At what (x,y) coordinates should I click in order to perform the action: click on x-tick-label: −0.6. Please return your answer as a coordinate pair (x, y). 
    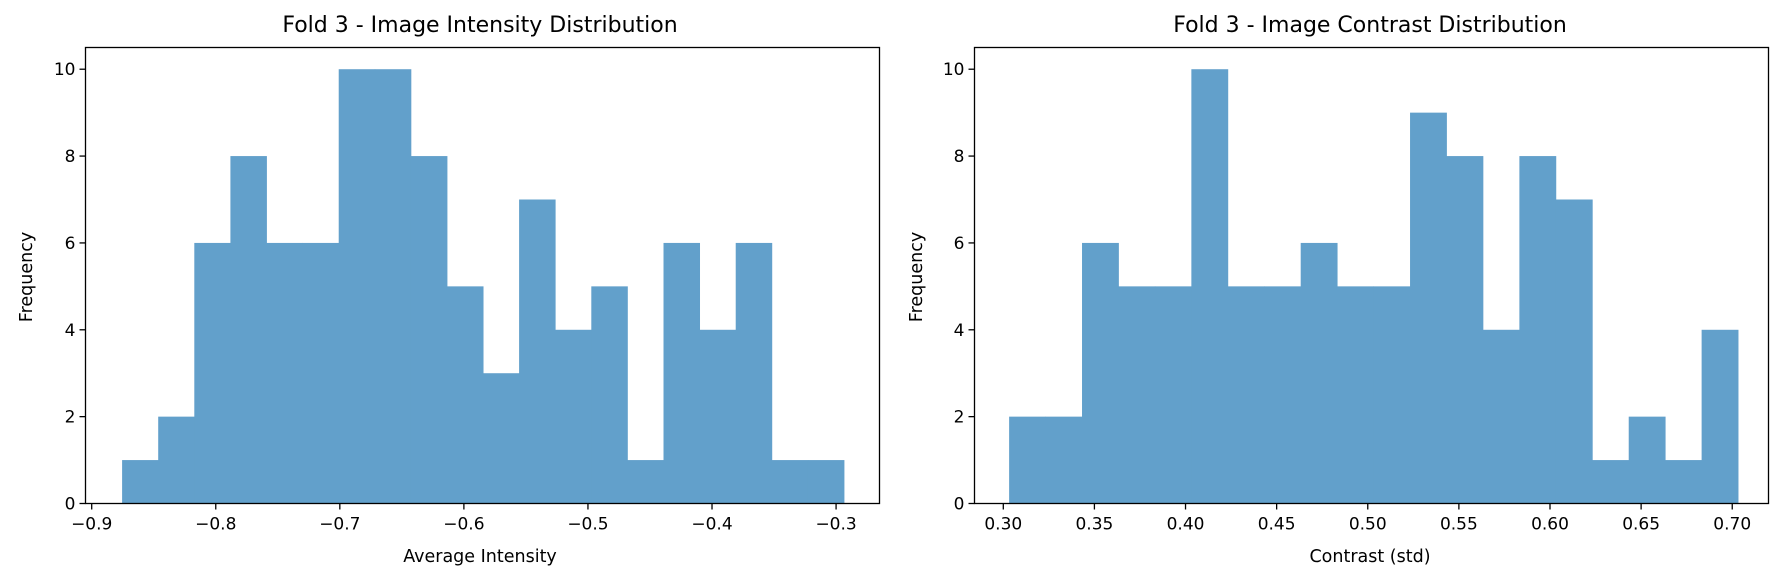
    Looking at the image, I should click on (463, 525).